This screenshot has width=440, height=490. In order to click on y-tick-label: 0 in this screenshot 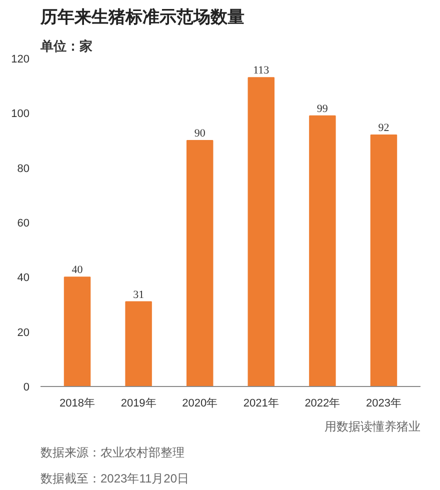, I will do `click(26, 388)`.